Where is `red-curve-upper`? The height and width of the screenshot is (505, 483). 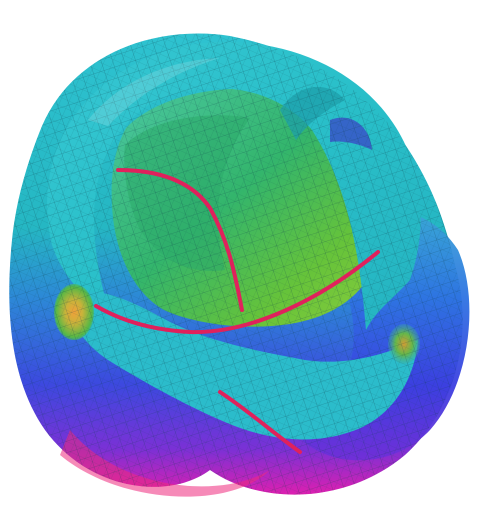
red-curve-upper is located at coordinates (180, 240).